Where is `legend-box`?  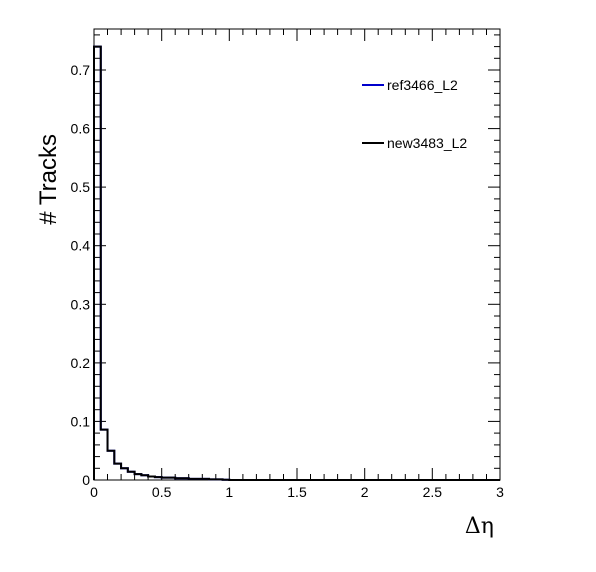
legend-box is located at coordinates (421, 119).